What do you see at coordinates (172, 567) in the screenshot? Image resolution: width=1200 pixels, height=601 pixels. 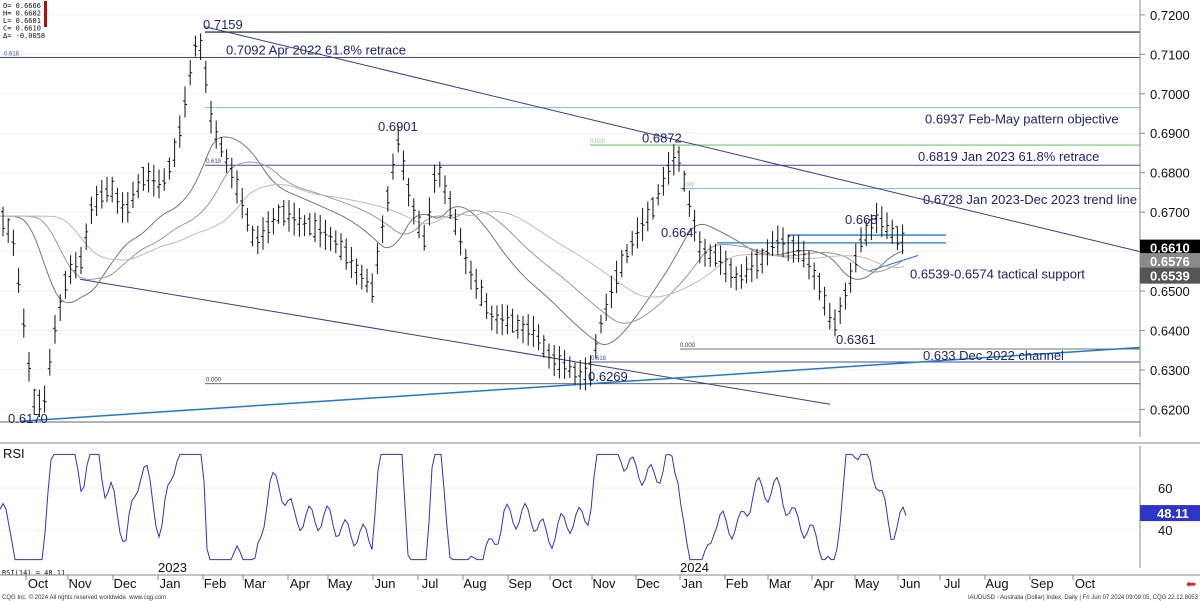 I see `year-label: 2023` at bounding box center [172, 567].